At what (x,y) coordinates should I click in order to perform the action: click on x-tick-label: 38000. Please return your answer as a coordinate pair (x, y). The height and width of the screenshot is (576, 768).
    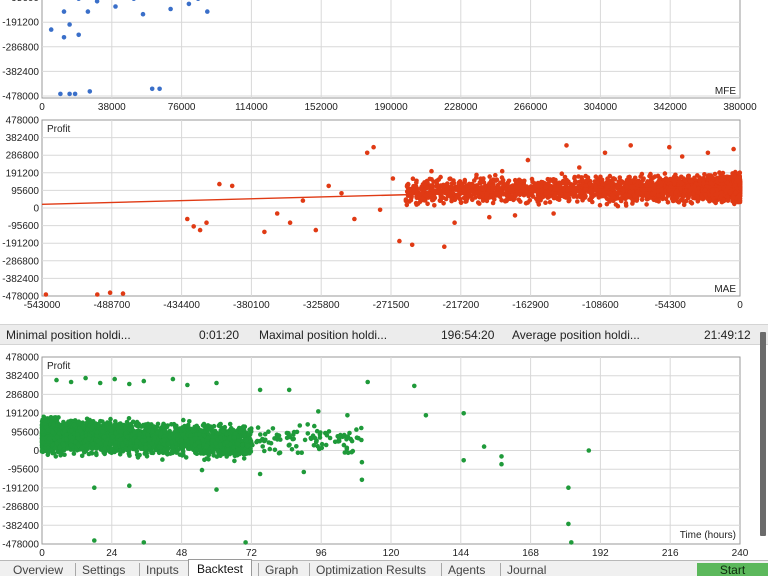
    Looking at the image, I should click on (112, 107).